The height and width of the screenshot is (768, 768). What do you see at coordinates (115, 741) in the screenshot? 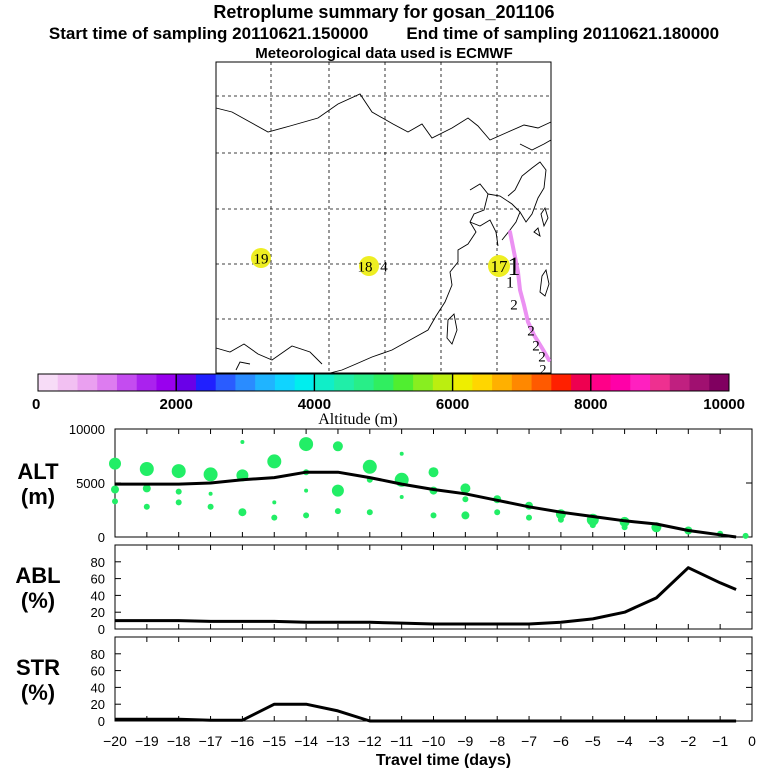
I see `x-tick-label: −20` at bounding box center [115, 741].